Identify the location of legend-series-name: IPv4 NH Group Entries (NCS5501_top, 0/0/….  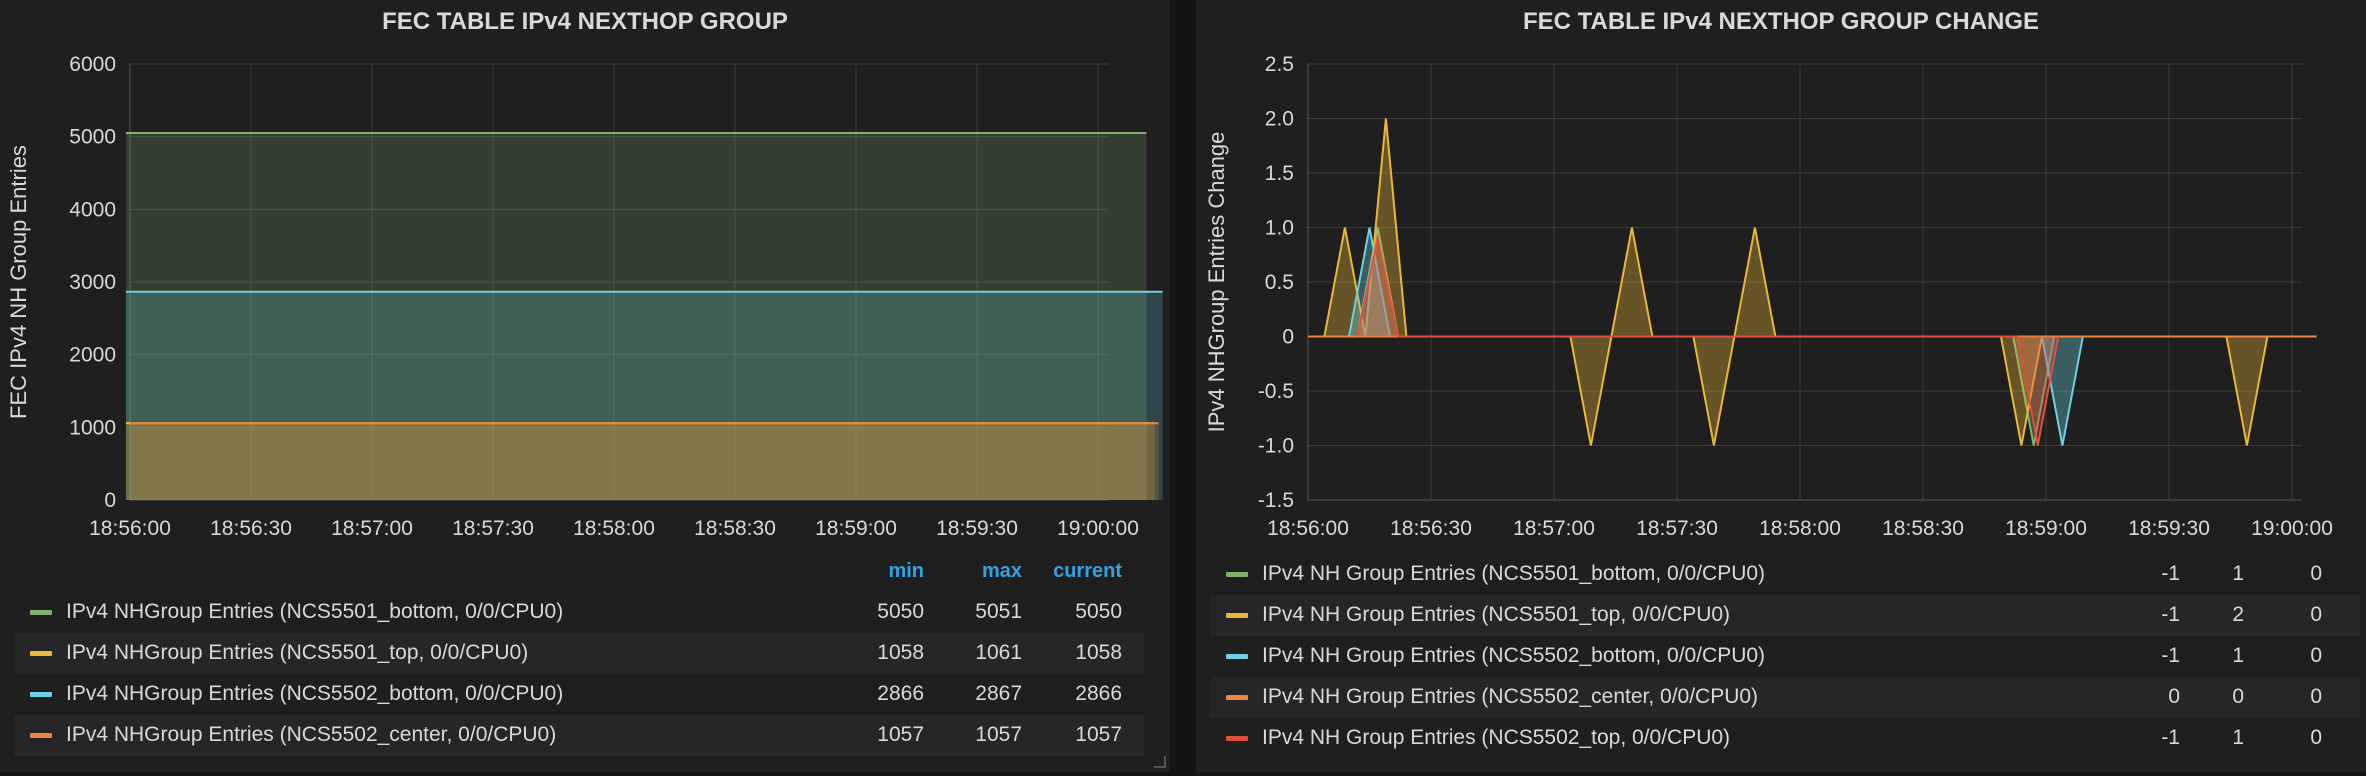
(1496, 614).